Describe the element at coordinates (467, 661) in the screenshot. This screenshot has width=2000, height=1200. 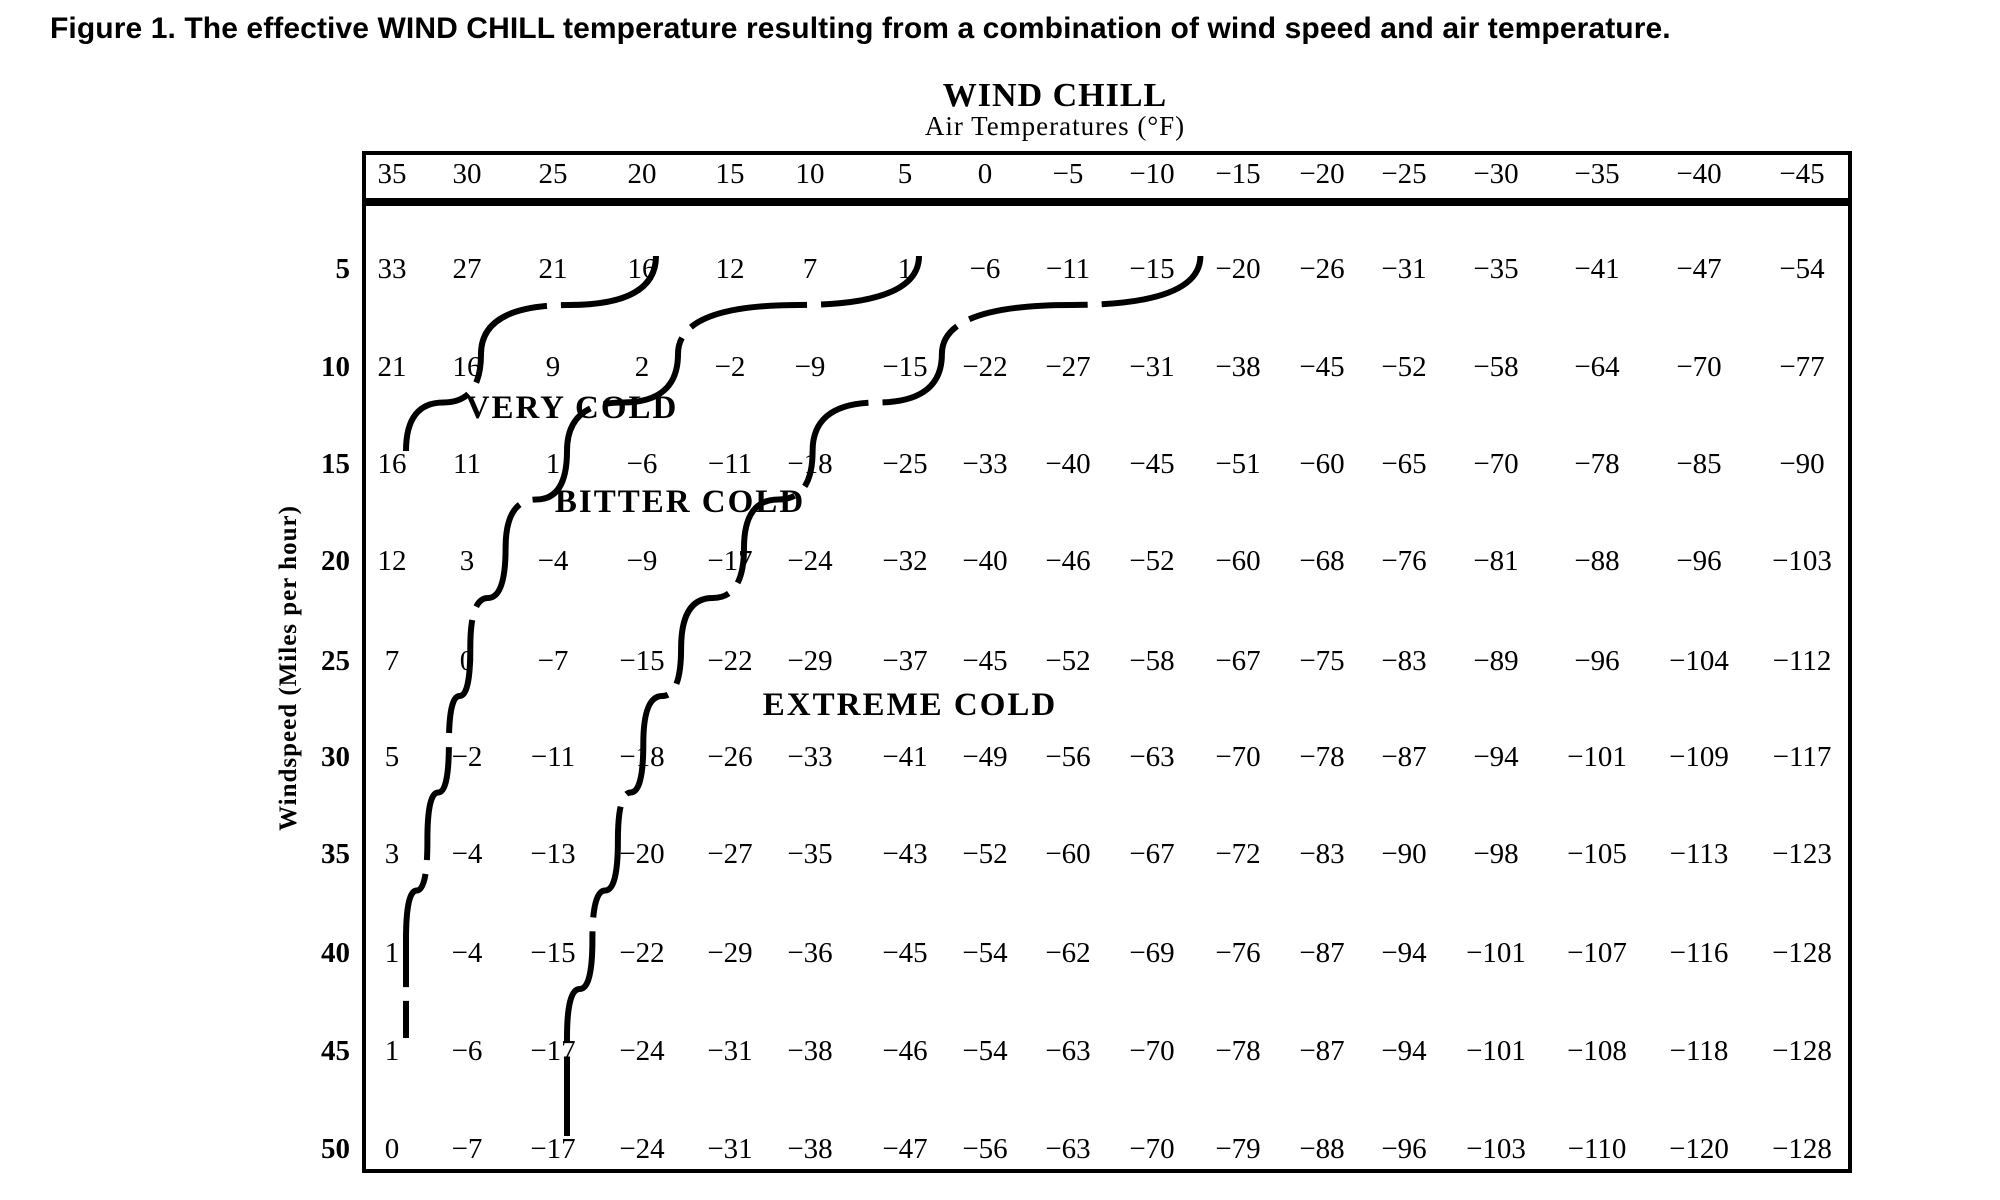
I see `wind-chill-value: 0` at that location.